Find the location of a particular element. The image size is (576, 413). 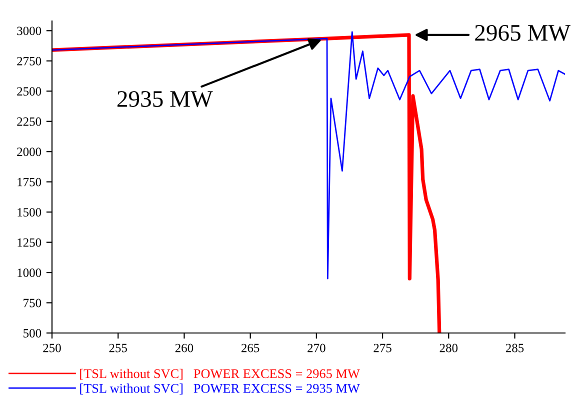

x-tick-label: 275 is located at coordinates (383, 348).